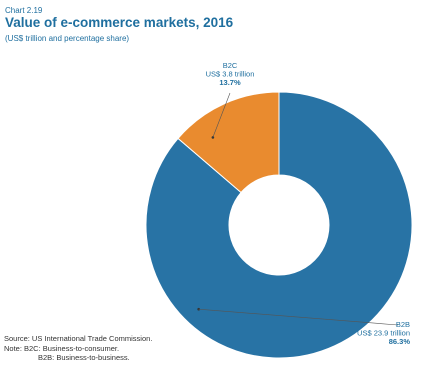 The width and height of the screenshot is (422, 365). I want to click on slice-label-name: B2B, so click(403, 324).